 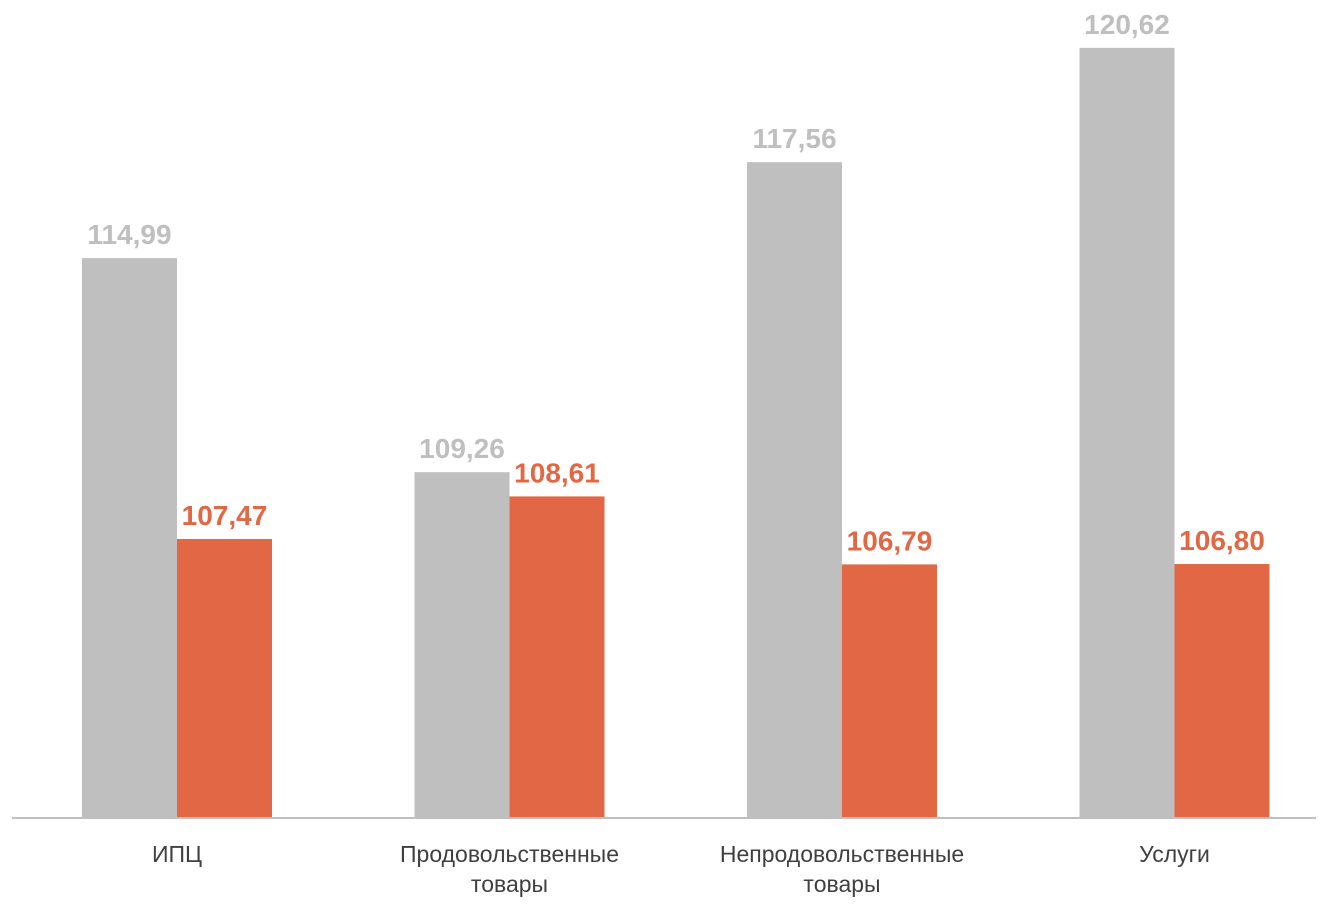 What do you see at coordinates (462, 448) in the screenshot?
I see `data-label-series-1-category-2: 109,26` at bounding box center [462, 448].